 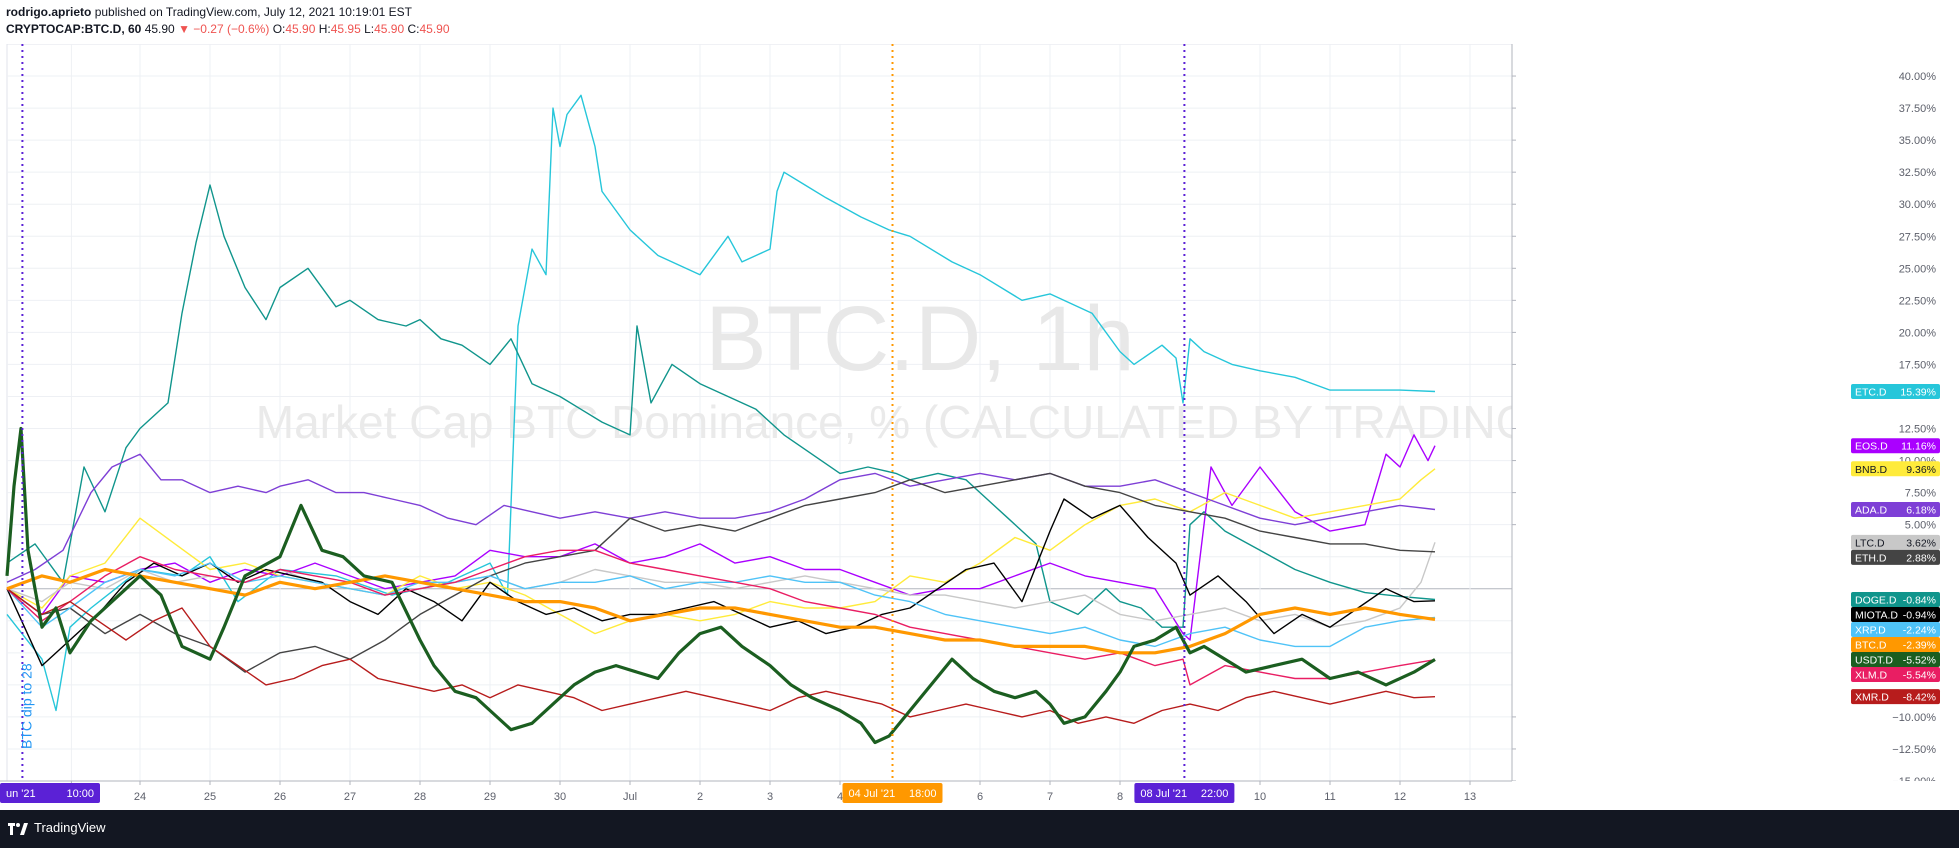 I want to click on value-label-value: 11.16%, so click(x=1918, y=447).